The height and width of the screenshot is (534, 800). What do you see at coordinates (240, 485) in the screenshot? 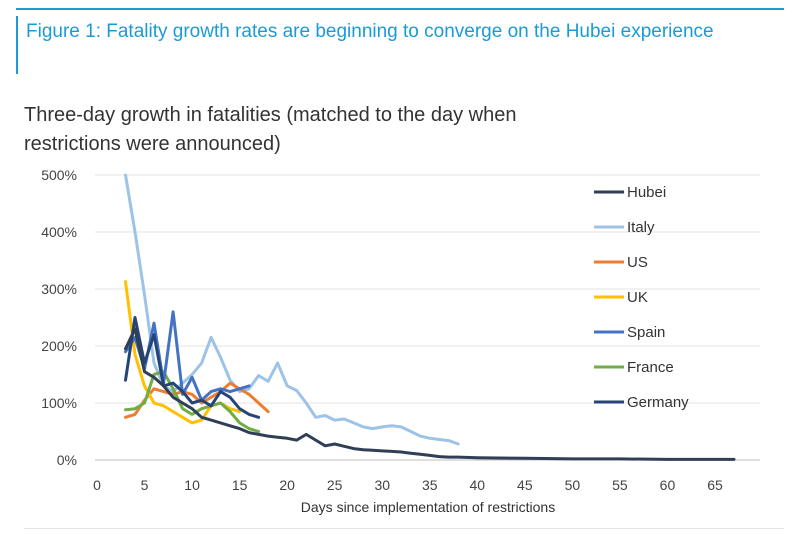
I see `x-tick-label: 15` at bounding box center [240, 485].